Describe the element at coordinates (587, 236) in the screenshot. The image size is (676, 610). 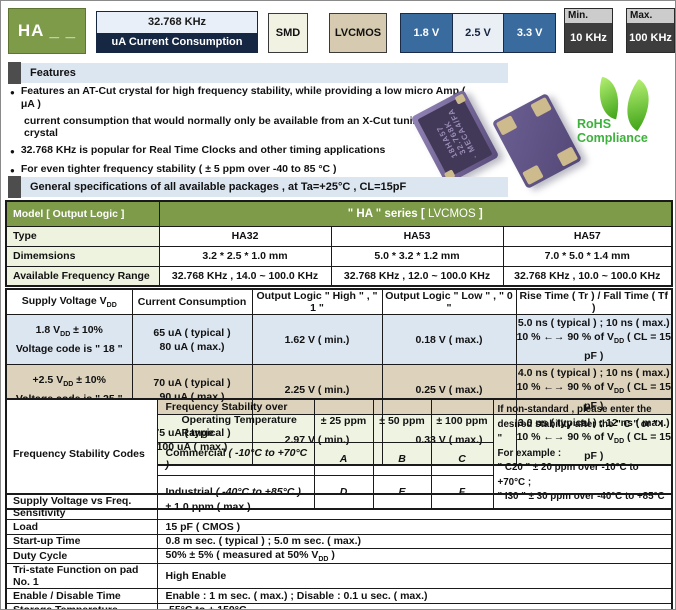
I see `type-ha57: HA57` at that location.